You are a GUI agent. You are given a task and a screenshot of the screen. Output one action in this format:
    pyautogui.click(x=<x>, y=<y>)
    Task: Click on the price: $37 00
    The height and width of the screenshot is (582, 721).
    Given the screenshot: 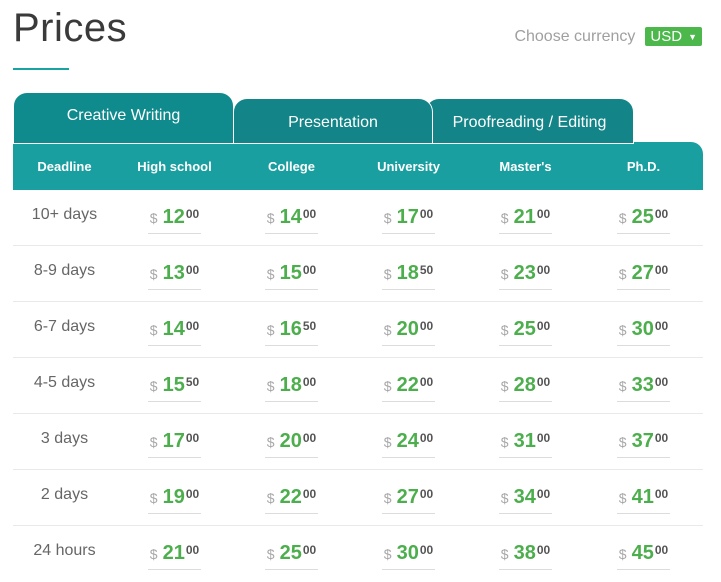 What is the action you would take?
    pyautogui.click(x=643, y=444)
    